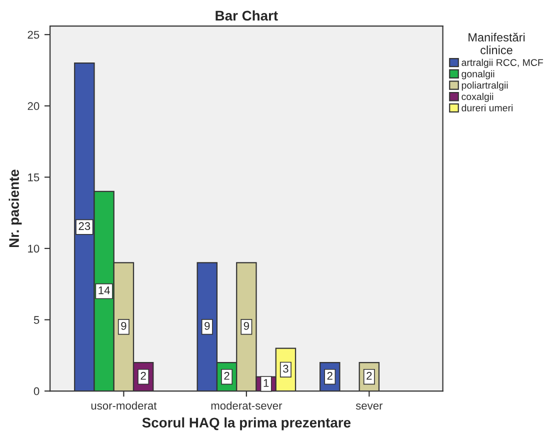 Image resolution: width=544 pixels, height=434 pixels. Describe the element at coordinates (37, 320) in the screenshot. I see `y-tick-label: 5` at that location.